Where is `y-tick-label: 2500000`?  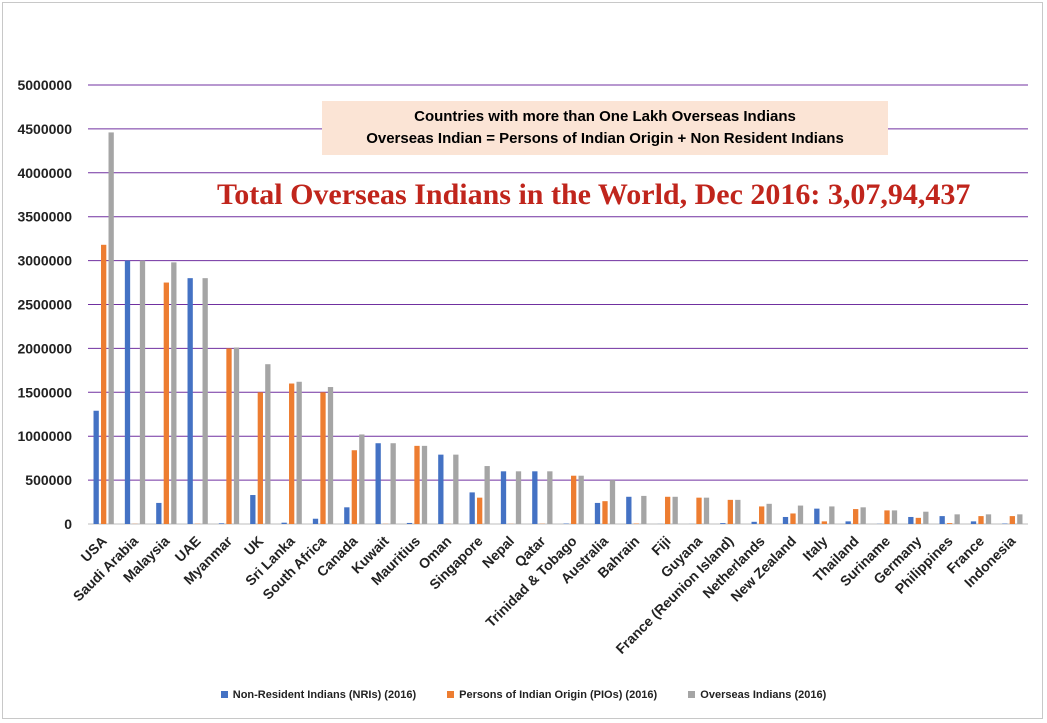 y-tick-label: 2500000 is located at coordinates (44, 305).